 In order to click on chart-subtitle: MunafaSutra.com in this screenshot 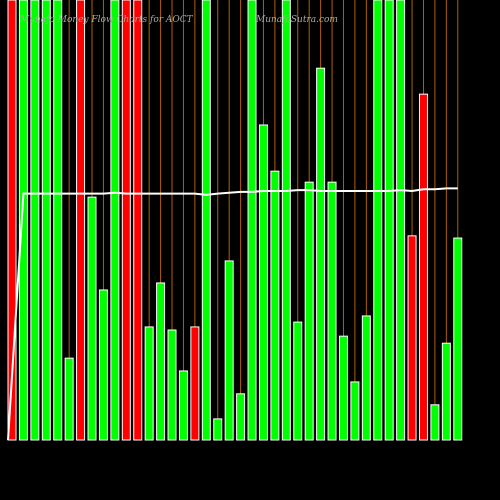, I will do `click(296, 20)`.